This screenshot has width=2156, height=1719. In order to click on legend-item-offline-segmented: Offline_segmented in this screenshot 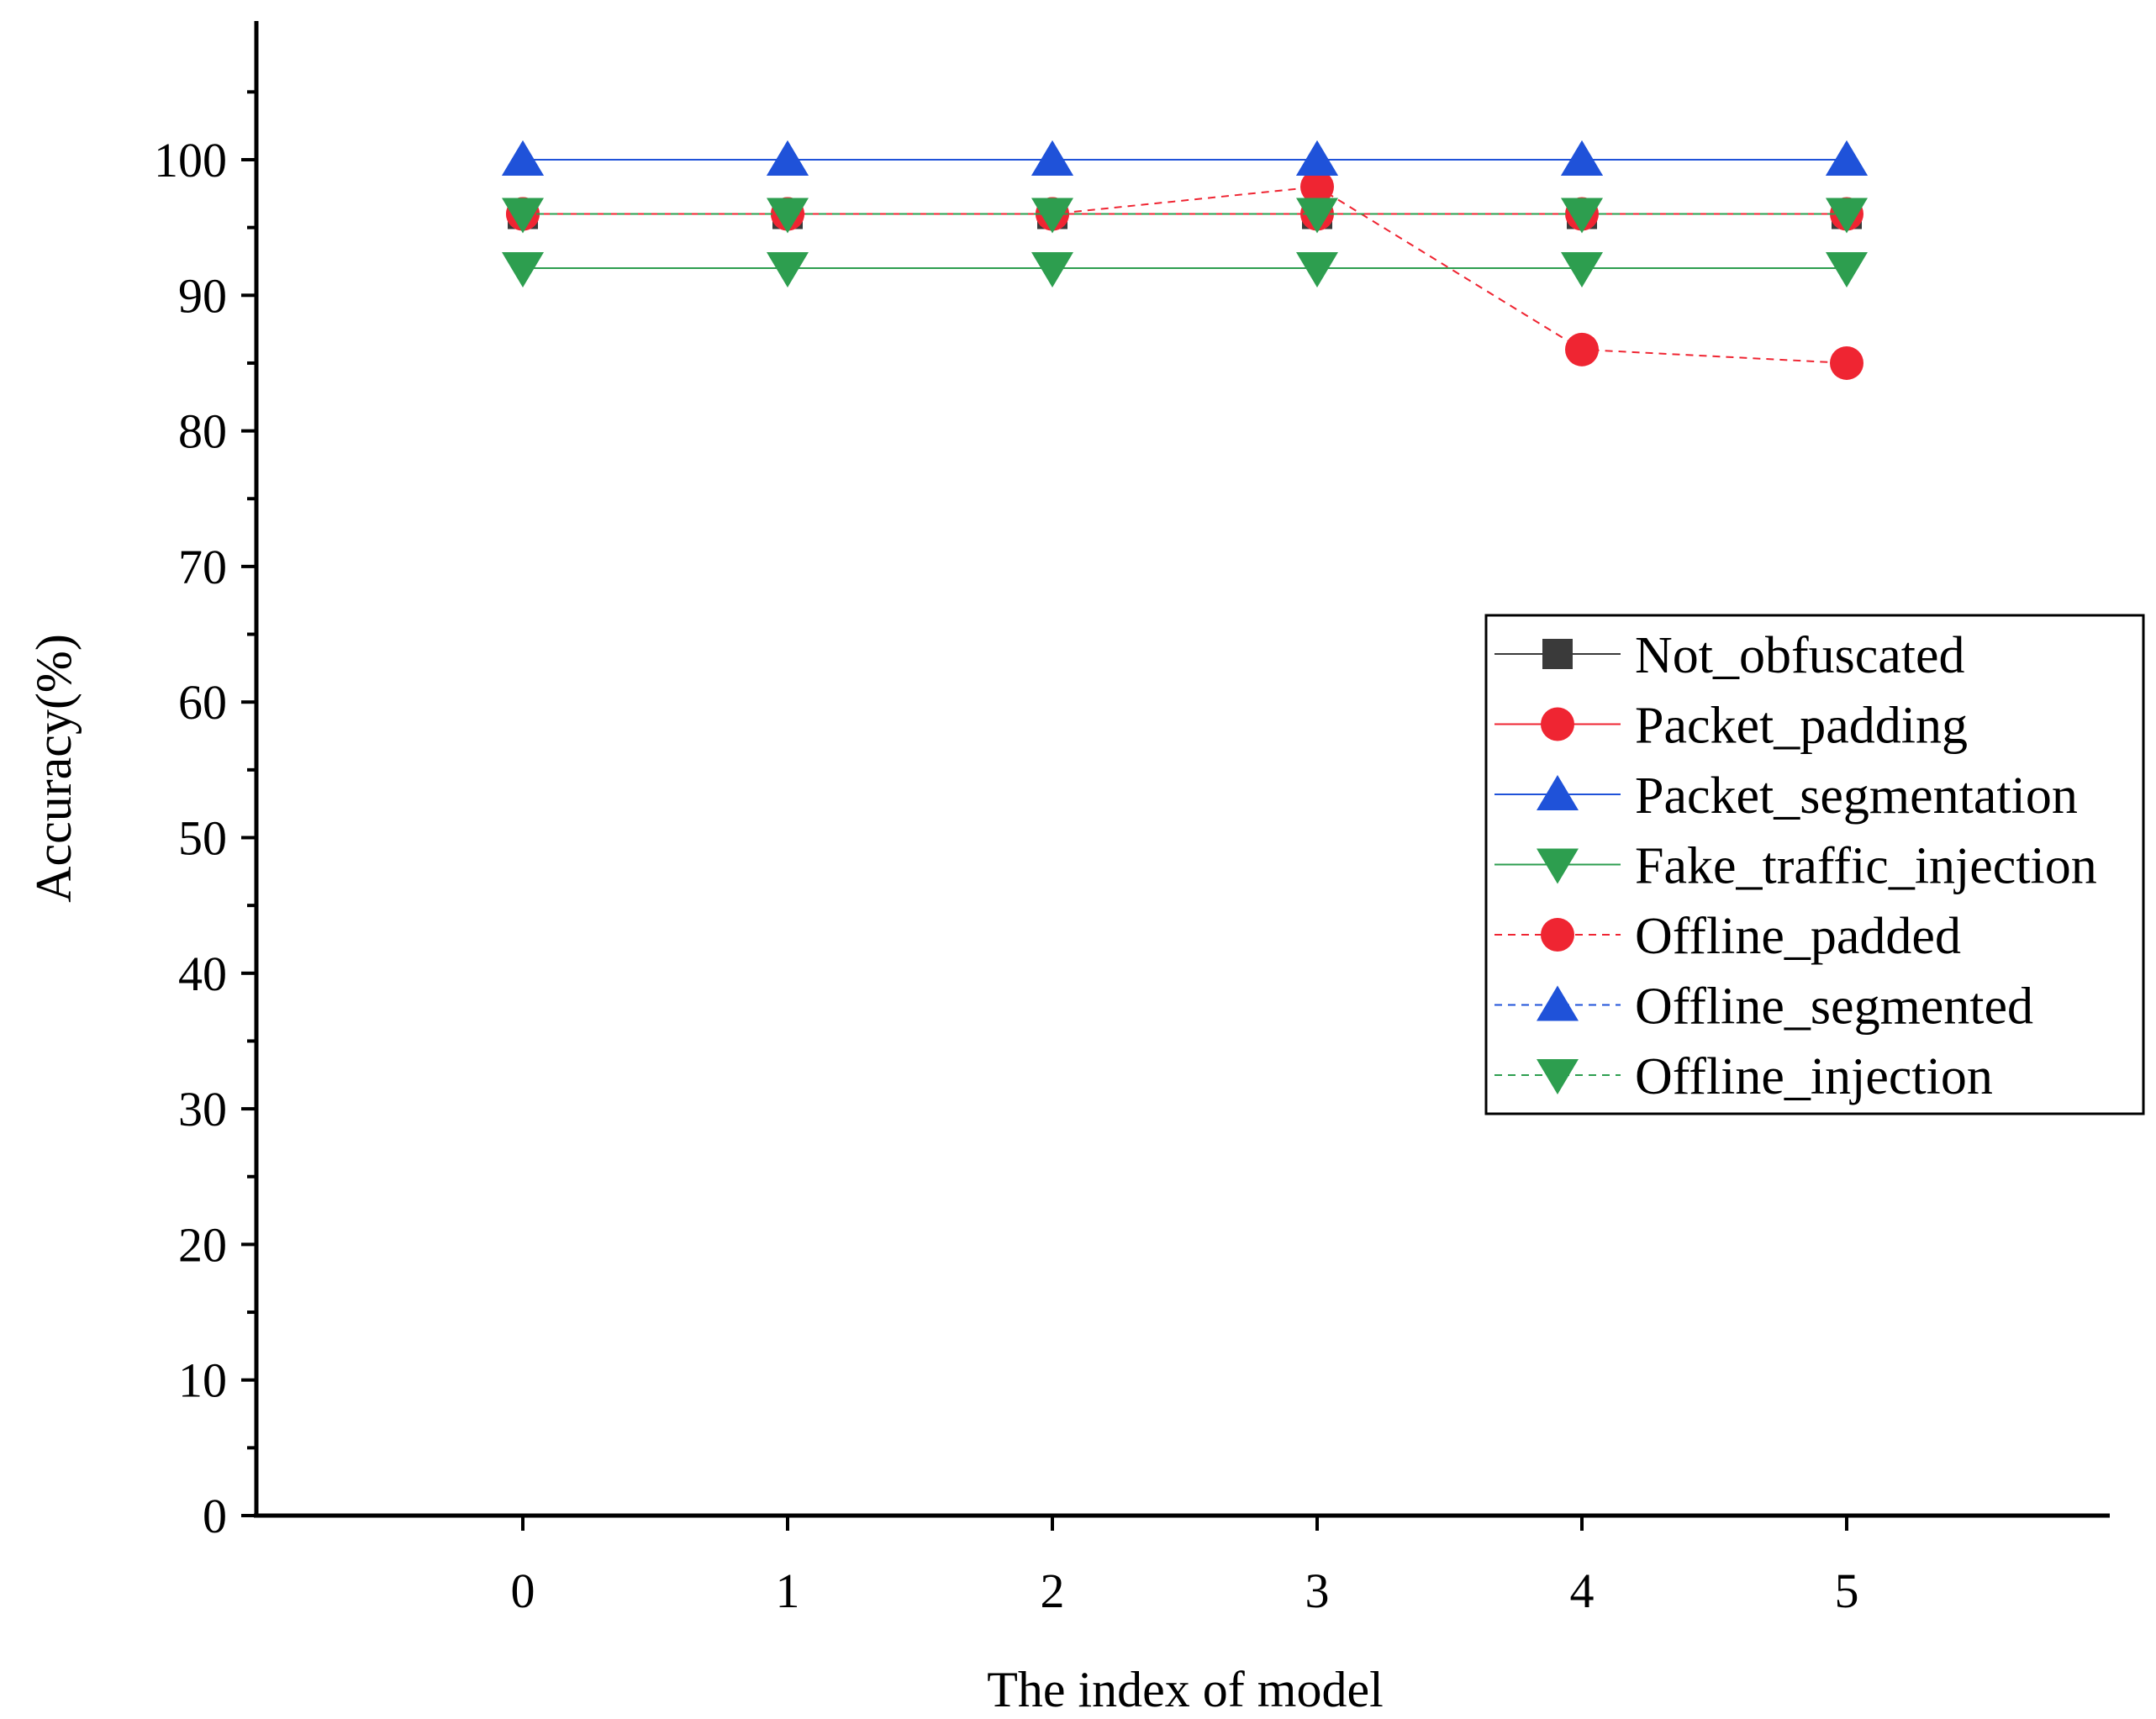, I will do `click(1763, 1007)`.